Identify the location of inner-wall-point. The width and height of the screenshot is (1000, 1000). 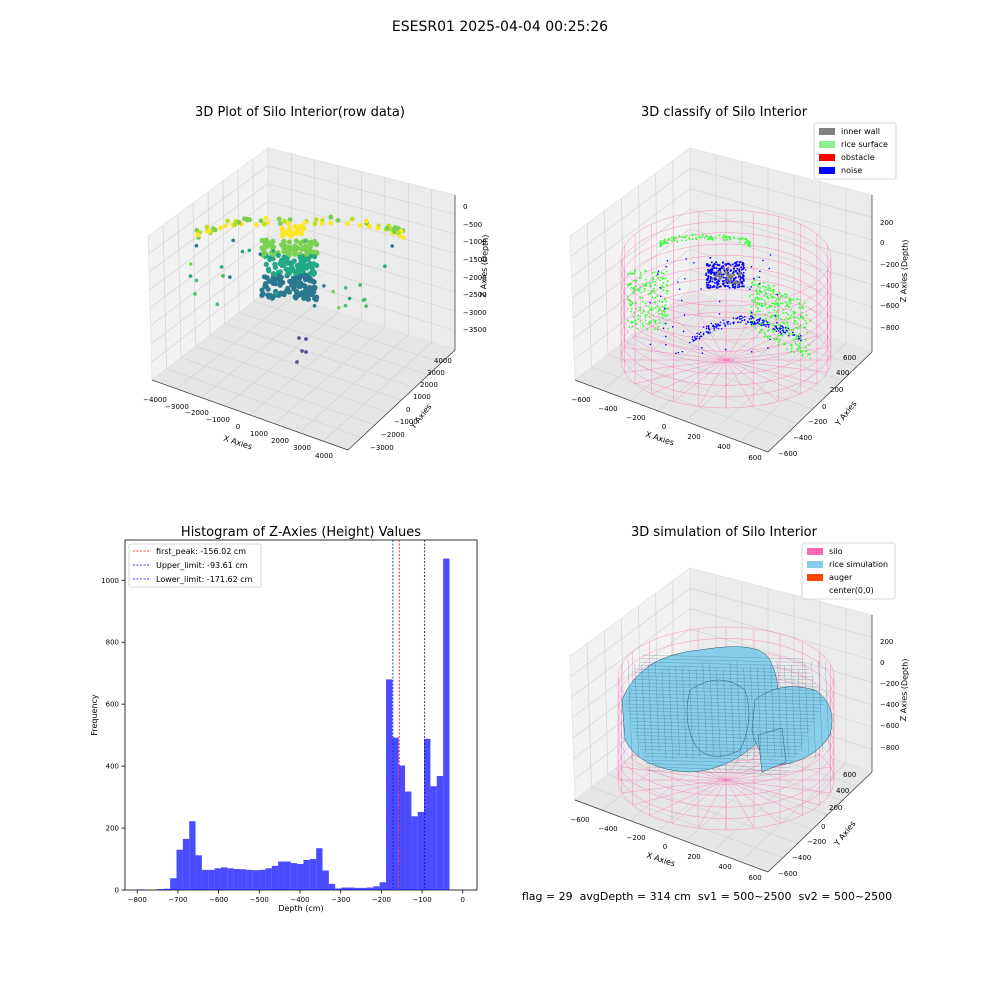
(728, 268).